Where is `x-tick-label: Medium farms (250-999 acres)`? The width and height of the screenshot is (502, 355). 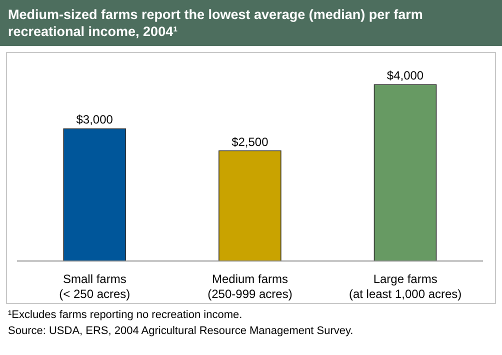 x-tick-label: Medium farms (250-999 acres) is located at coordinates (250, 286).